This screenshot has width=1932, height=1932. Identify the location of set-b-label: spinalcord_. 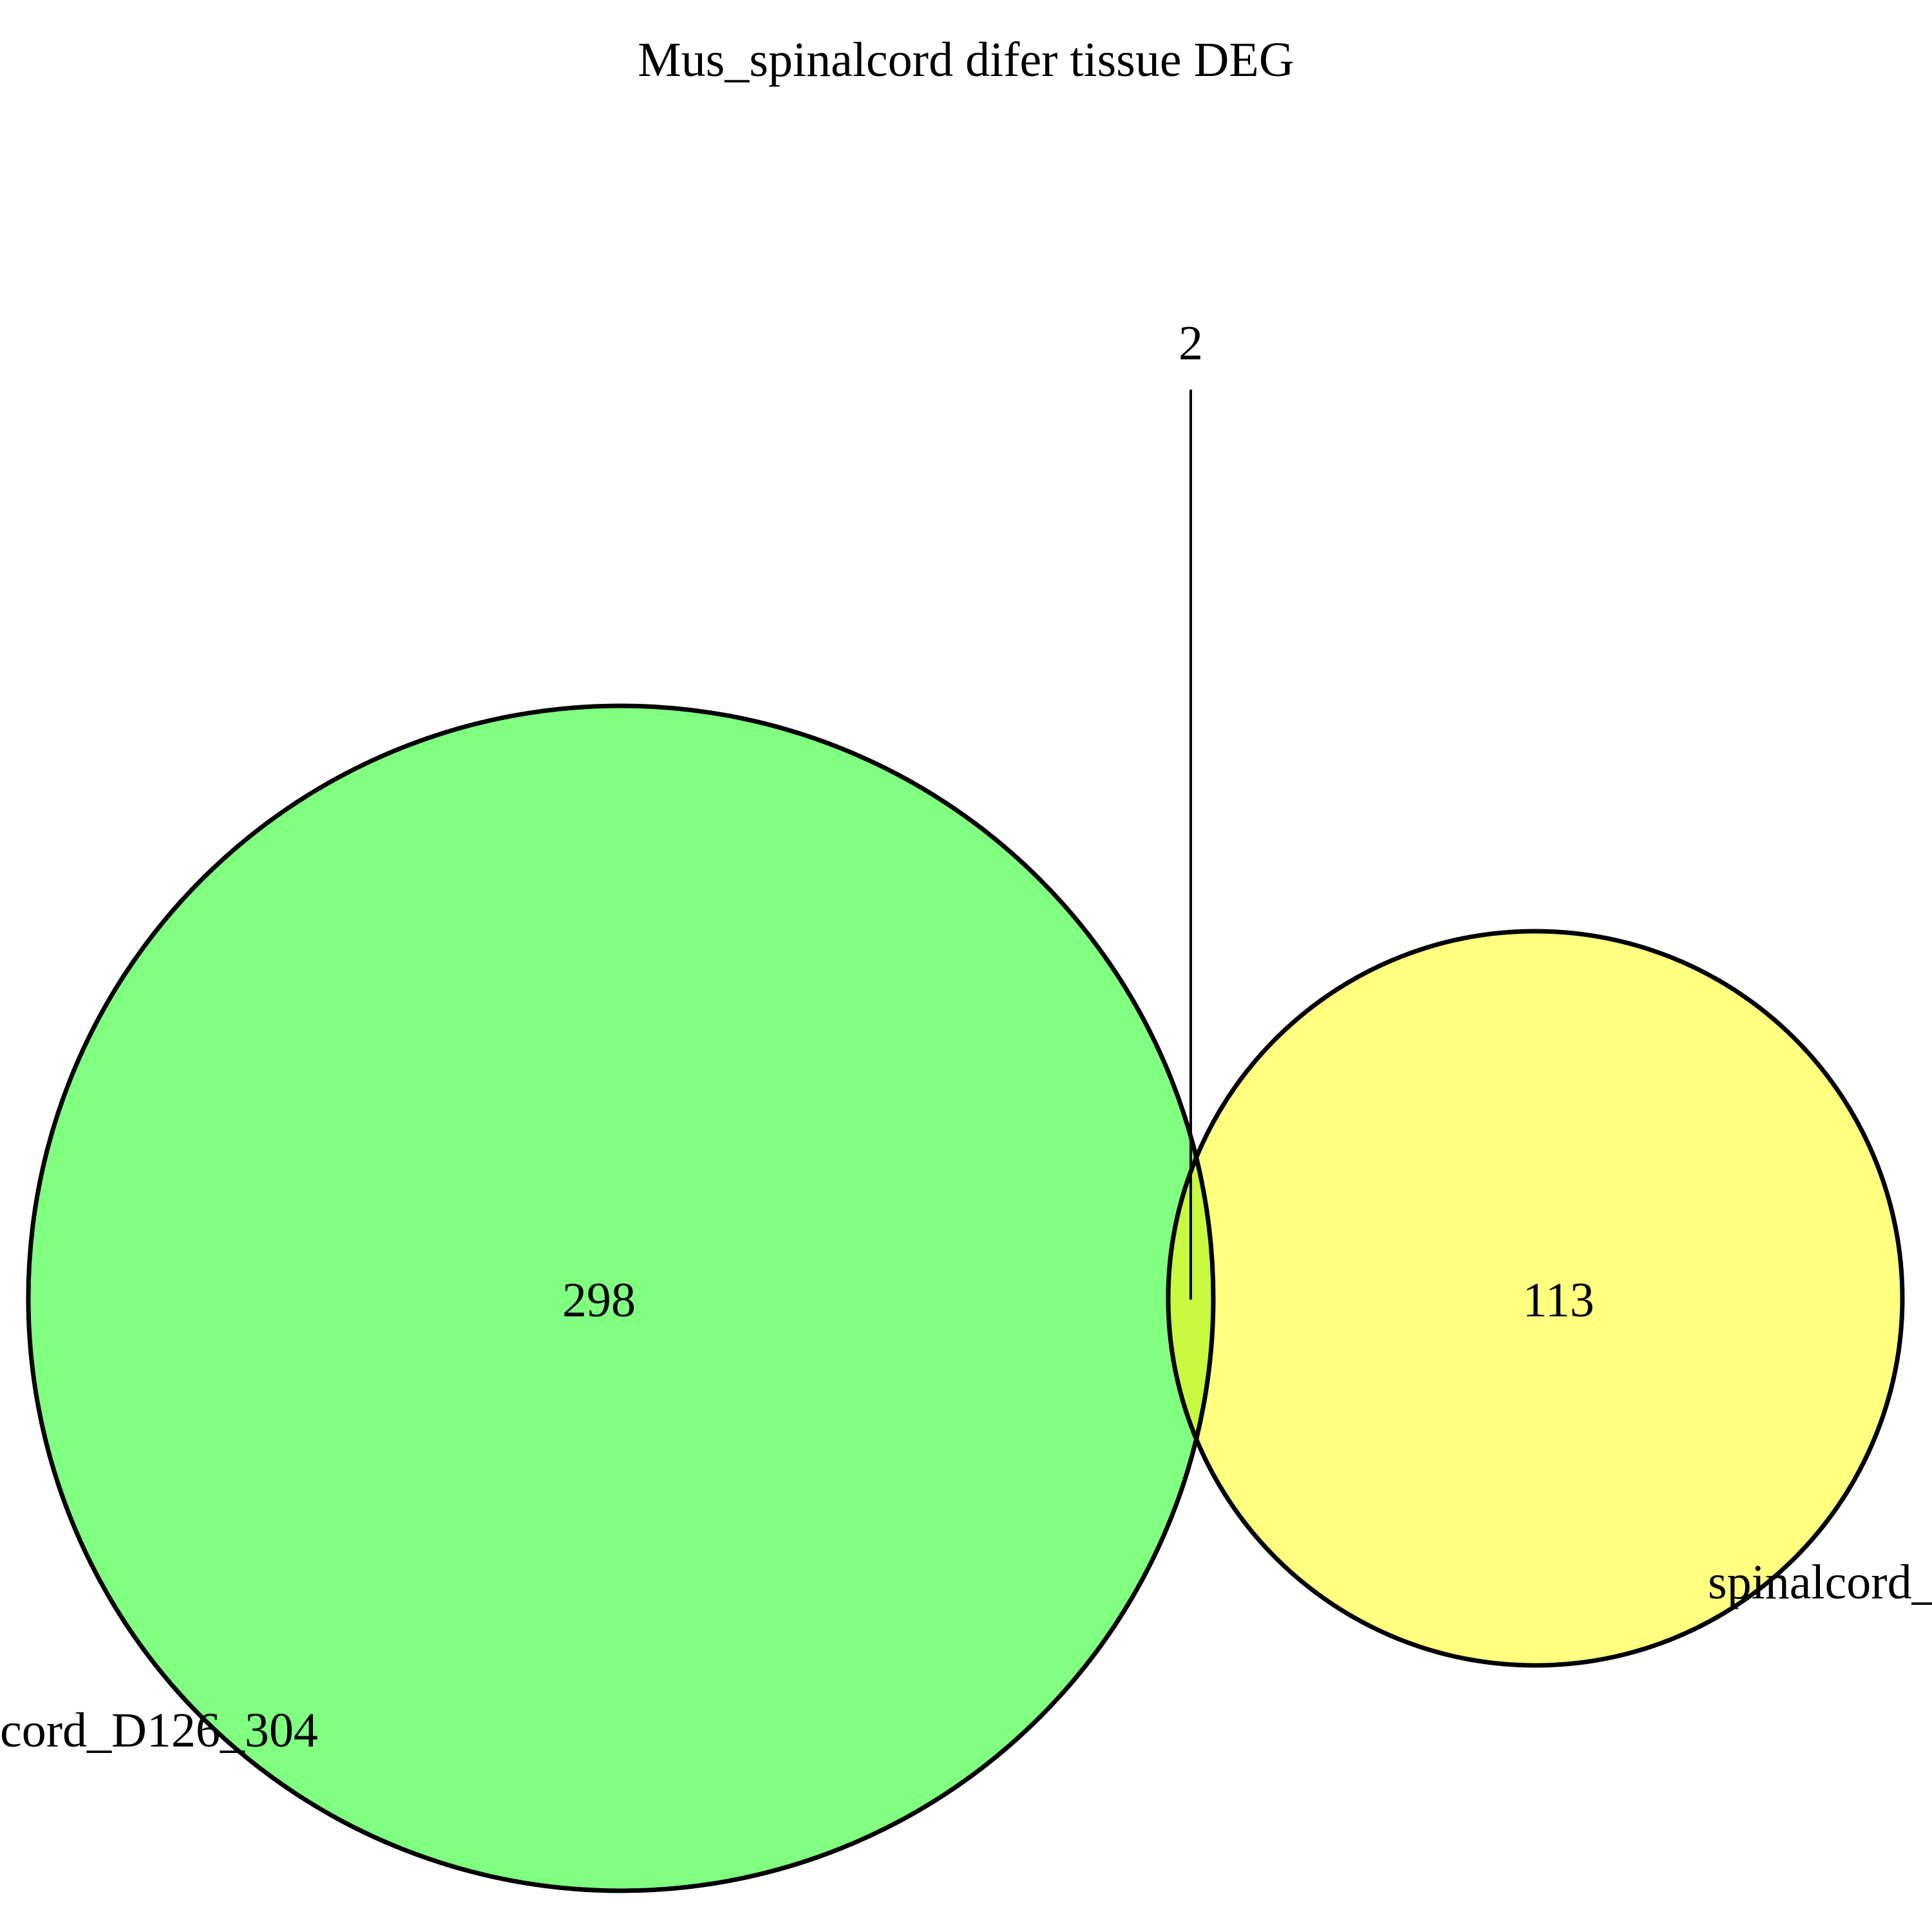
(1820, 1582).